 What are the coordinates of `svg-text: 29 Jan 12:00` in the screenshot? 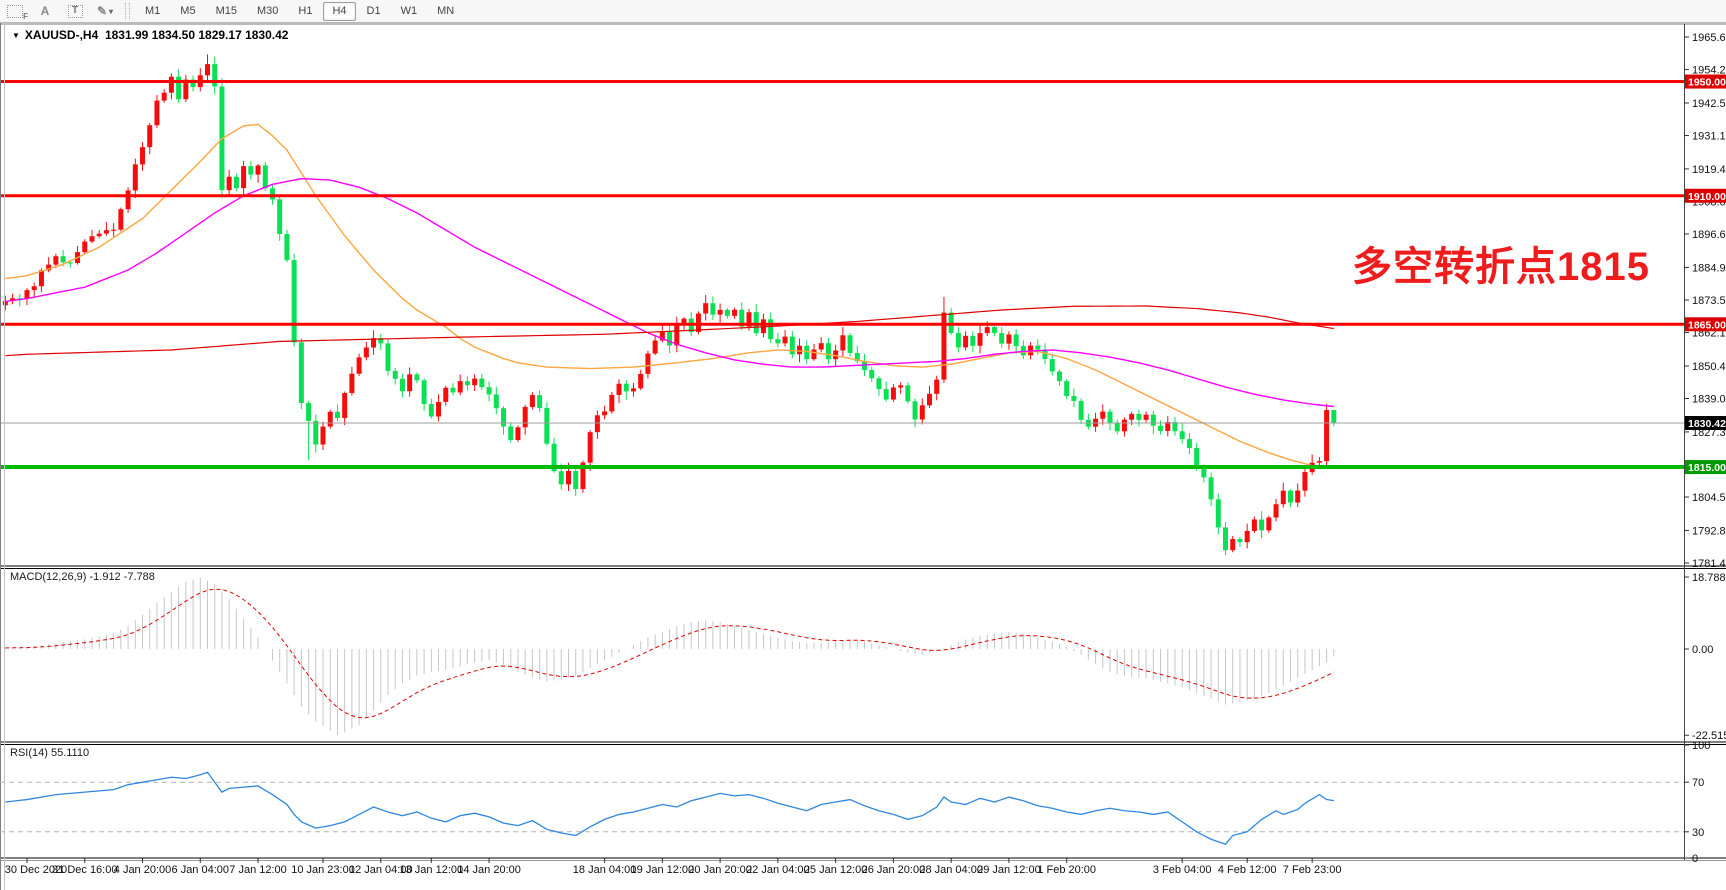 It's located at (1009, 870).